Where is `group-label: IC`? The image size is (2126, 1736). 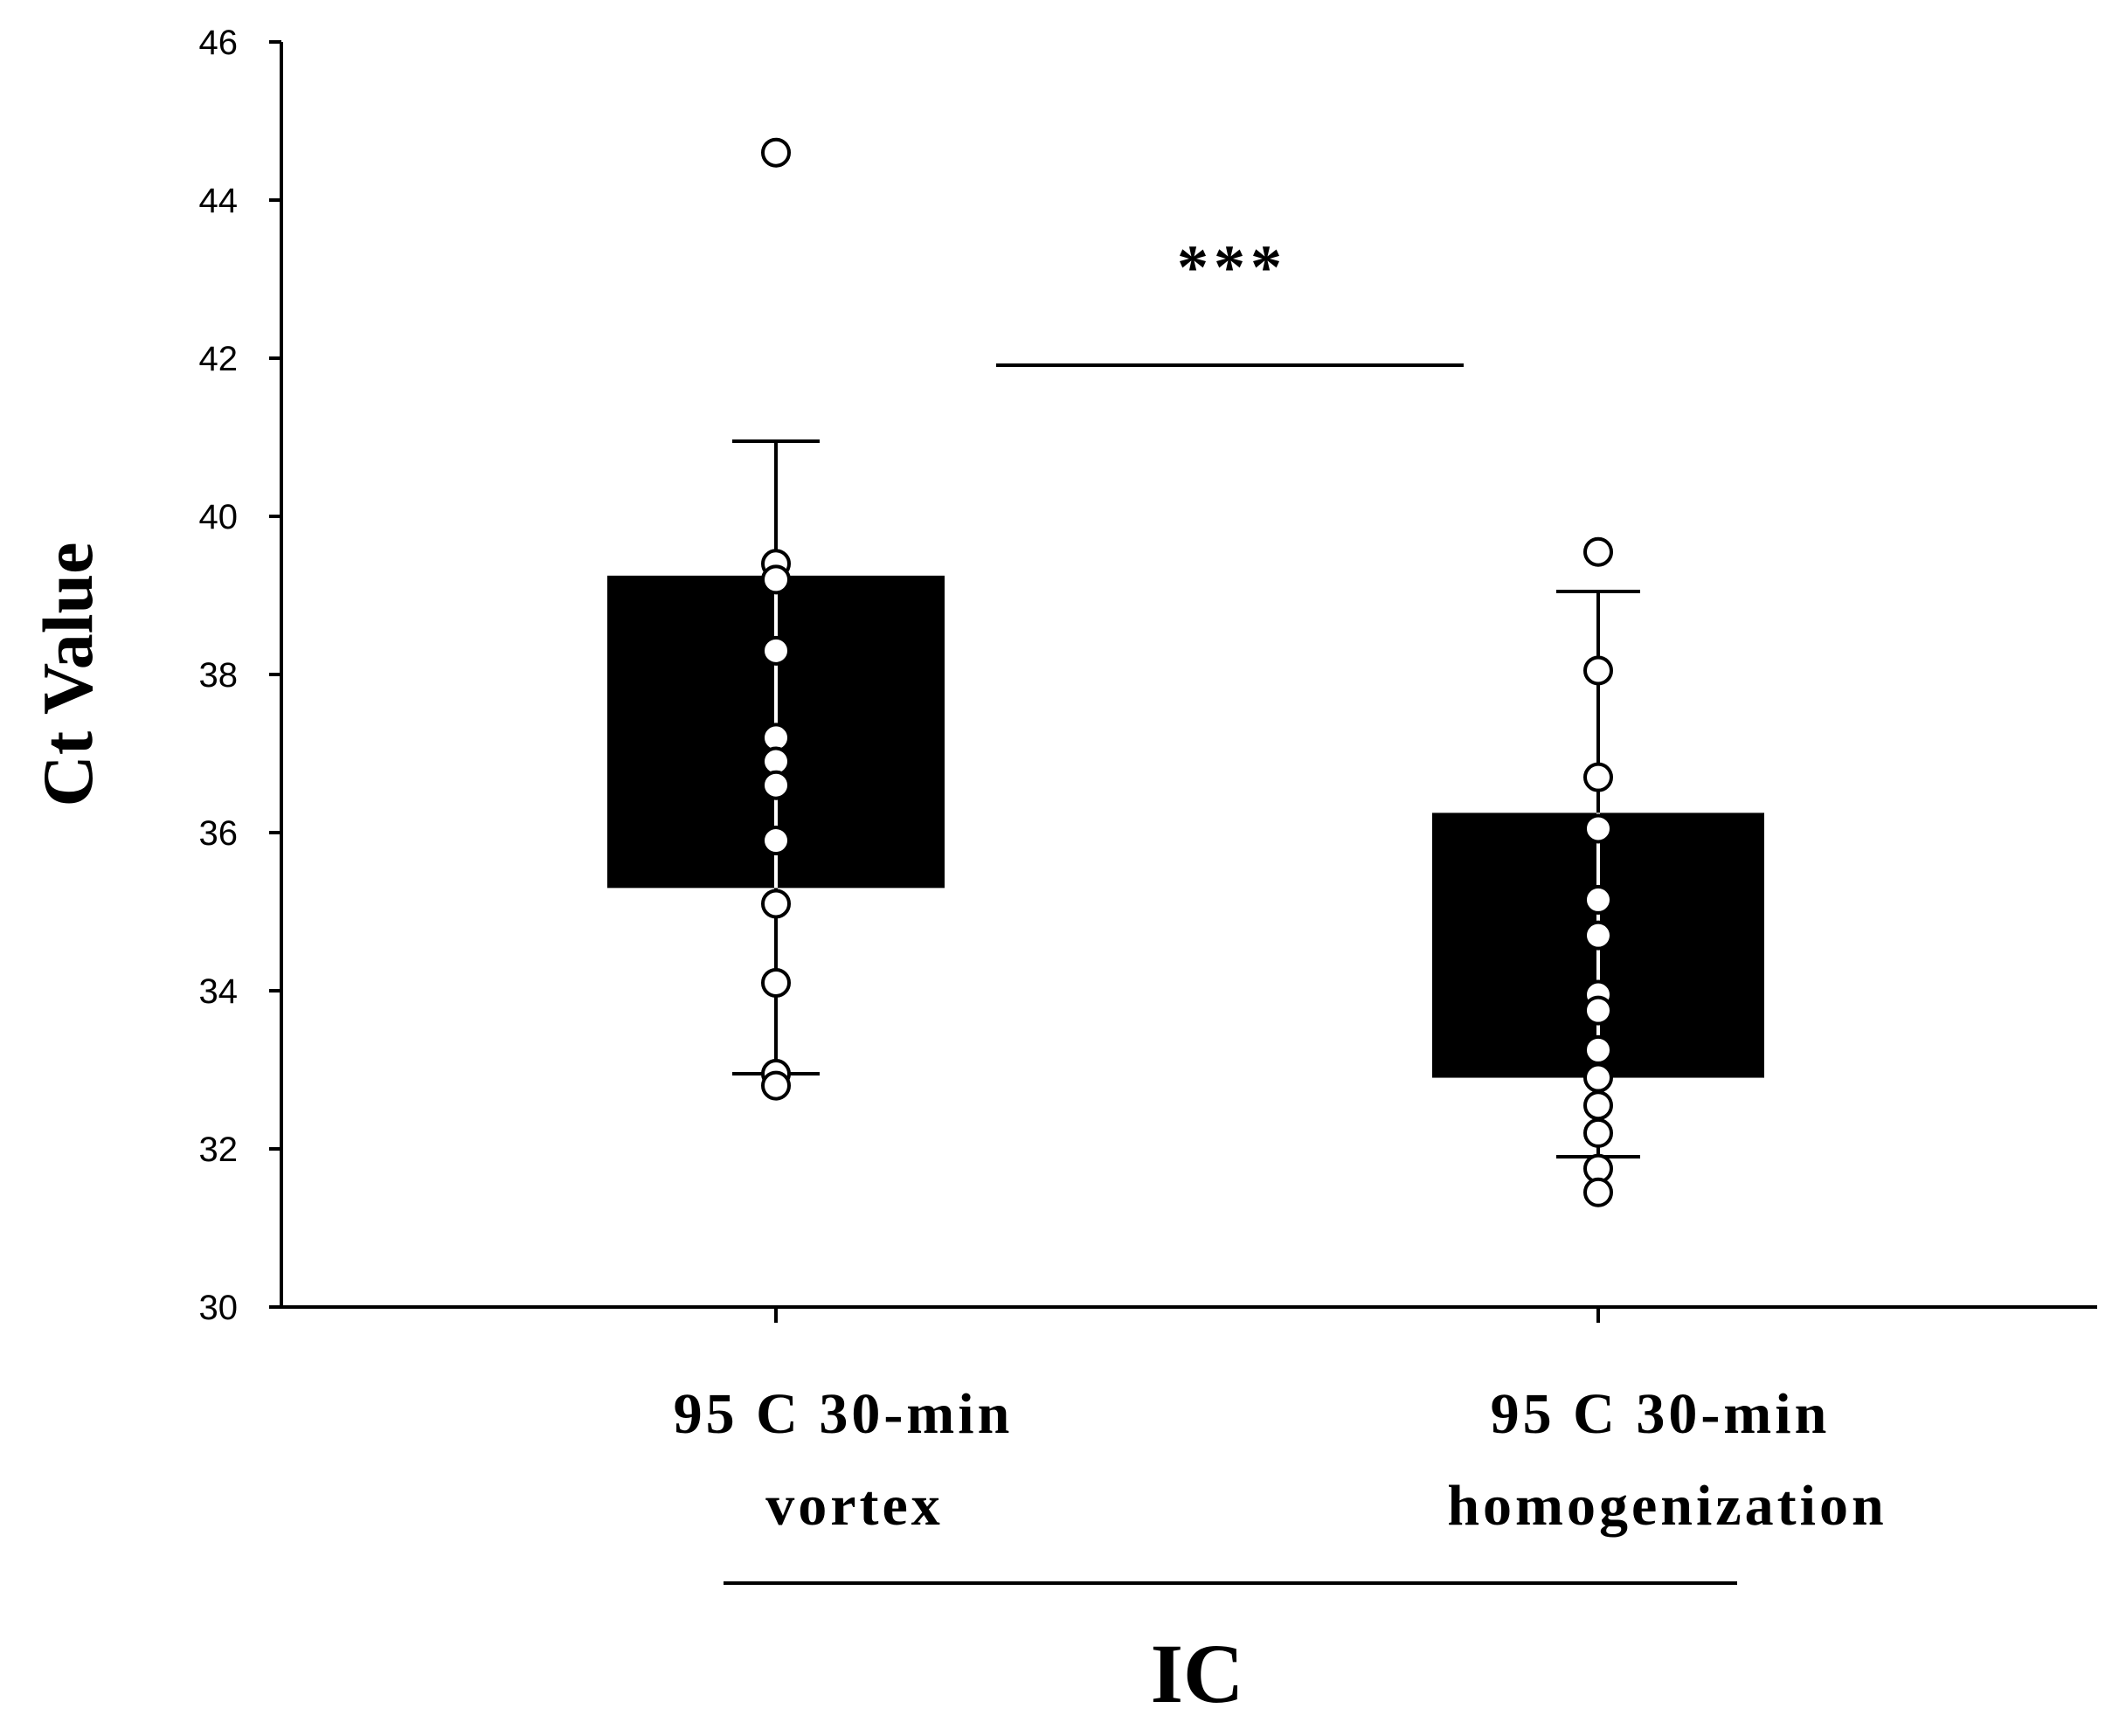 group-label: IC is located at coordinates (1197, 1674).